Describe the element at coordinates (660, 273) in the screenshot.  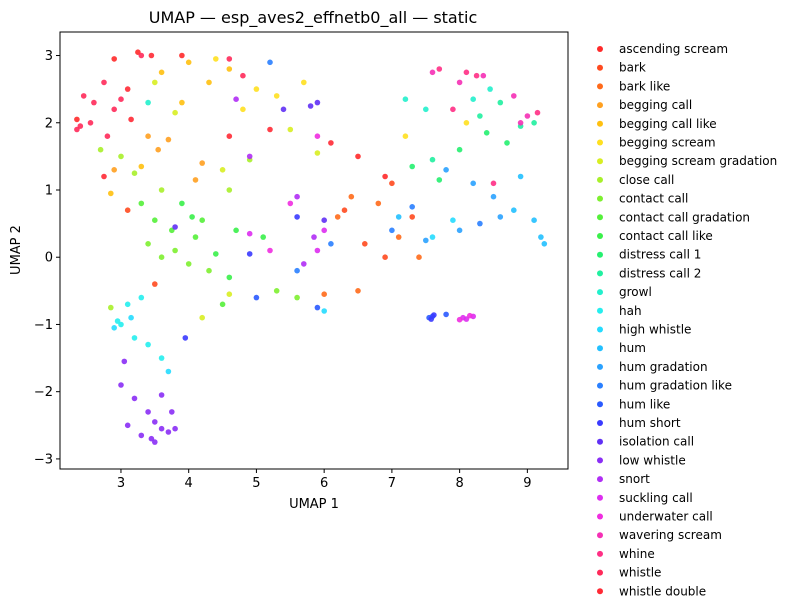
I see `legend-label: distress call 2` at that location.